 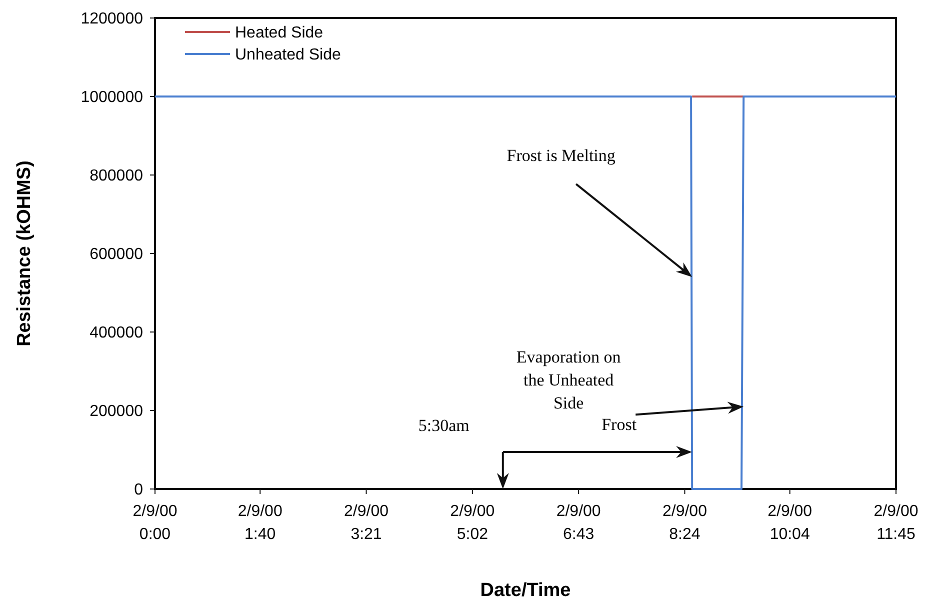 What do you see at coordinates (561, 156) in the screenshot?
I see `annotation: Frost is Melting` at bounding box center [561, 156].